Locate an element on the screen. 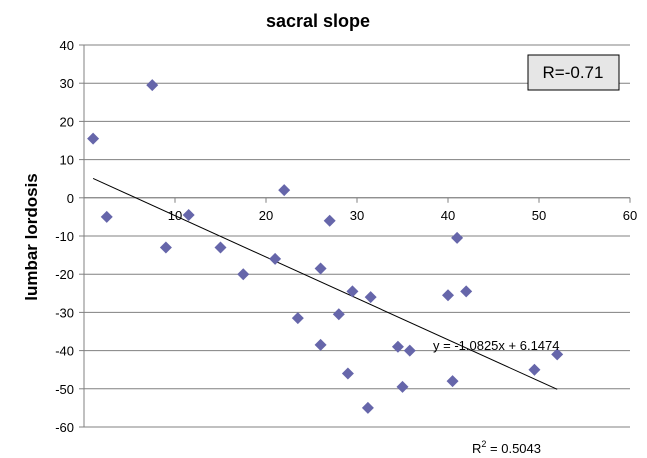 This screenshot has width=647, height=458. x-tick-label: 30 is located at coordinates (357, 215).